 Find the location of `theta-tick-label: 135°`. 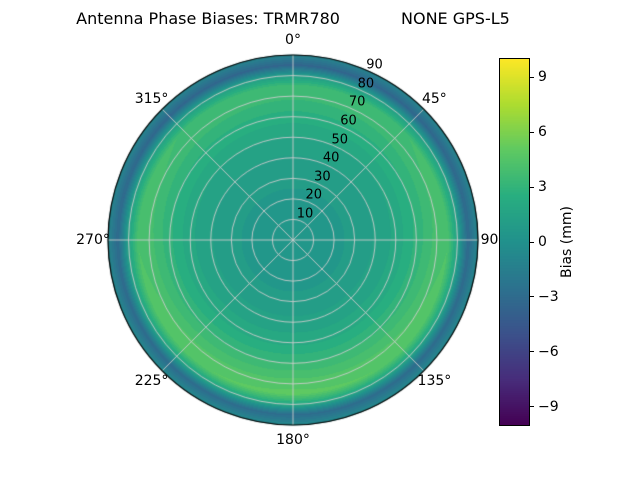

theta-tick-label: 135° is located at coordinates (434, 381).